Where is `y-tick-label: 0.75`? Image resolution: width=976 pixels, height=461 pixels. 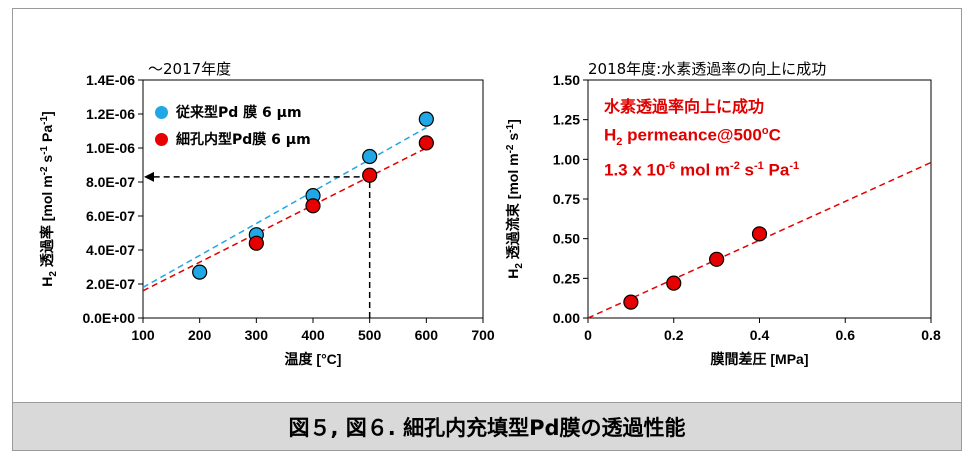 y-tick-label: 0.75 is located at coordinates (566, 199).